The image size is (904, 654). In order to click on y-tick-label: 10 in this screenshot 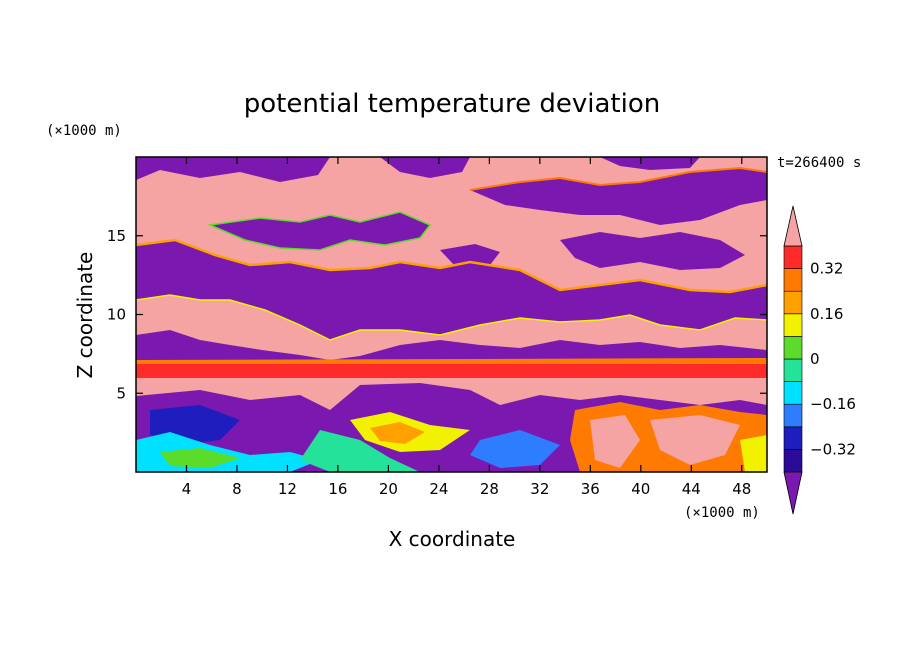, I will do `click(116, 315)`.